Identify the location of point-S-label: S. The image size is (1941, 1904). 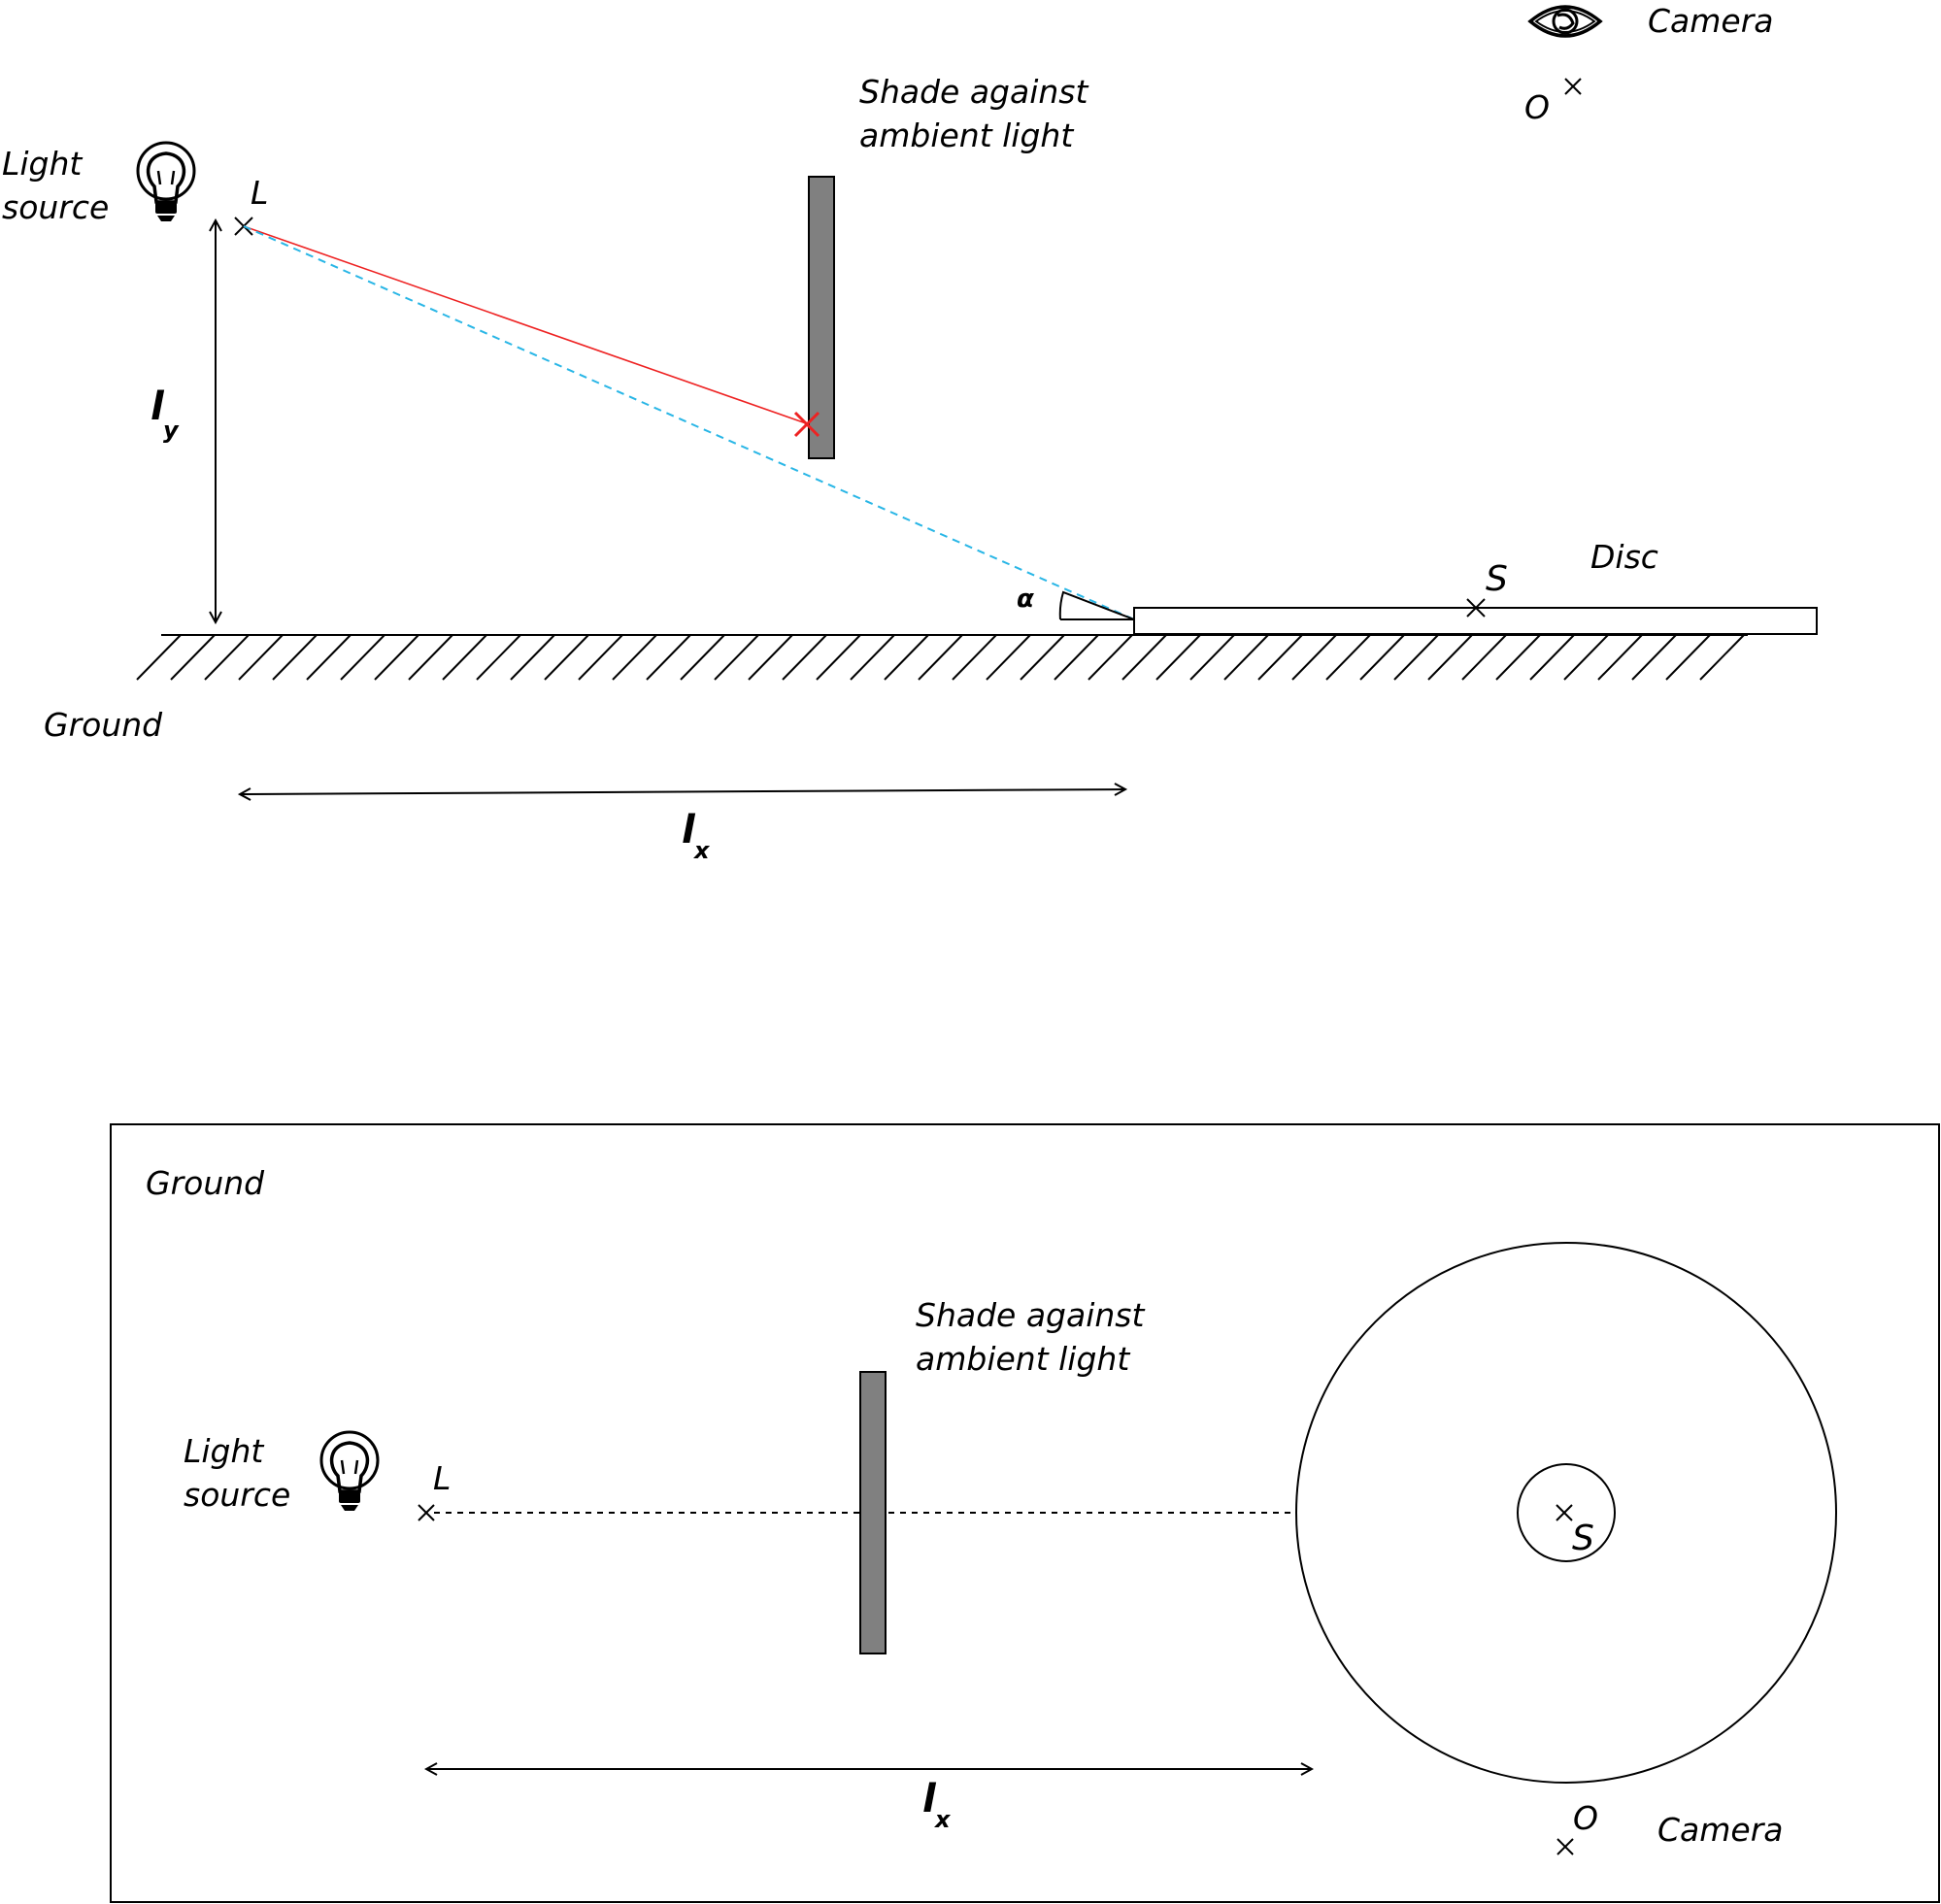
(1497, 579).